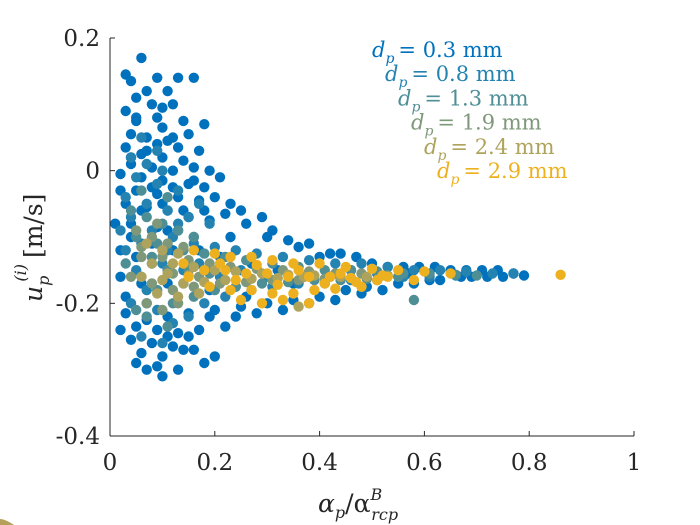 The image size is (700, 525). What do you see at coordinates (81, 39) in the screenshot?
I see `y-tick-label: 0.2` at bounding box center [81, 39].